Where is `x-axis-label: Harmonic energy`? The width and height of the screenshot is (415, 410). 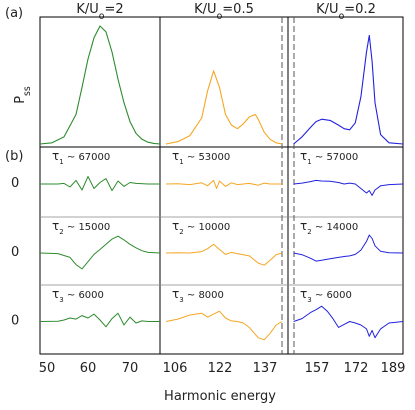
x-axis-label: Harmonic energy is located at coordinates (220, 396).